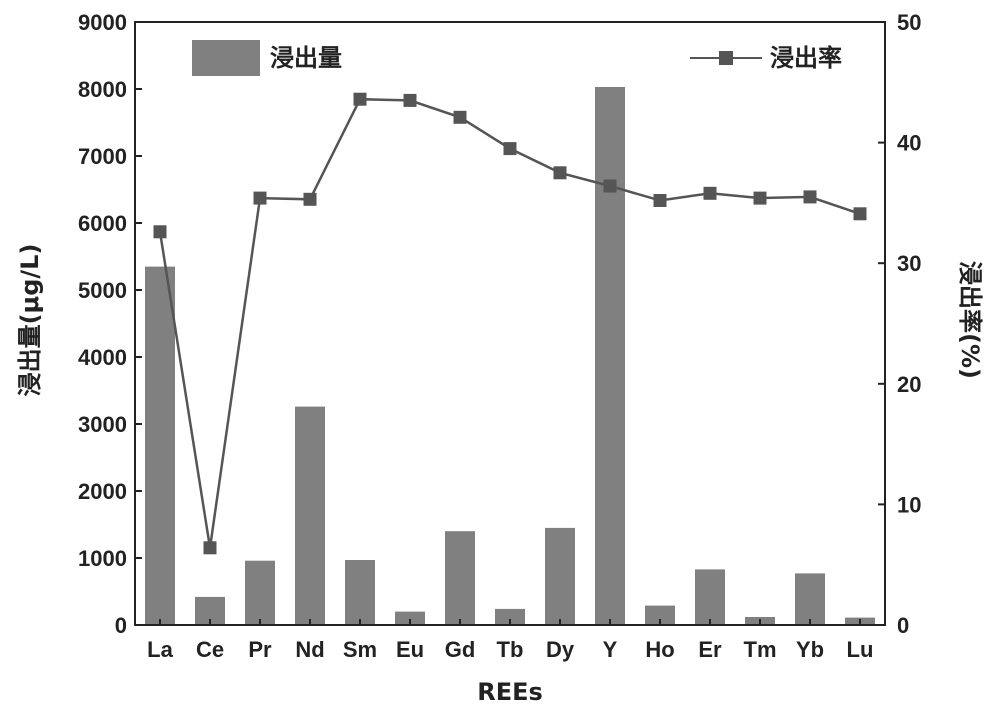 This screenshot has height=713, width=1000. Describe the element at coordinates (560, 576) in the screenshot. I see `bar-Dy` at that location.